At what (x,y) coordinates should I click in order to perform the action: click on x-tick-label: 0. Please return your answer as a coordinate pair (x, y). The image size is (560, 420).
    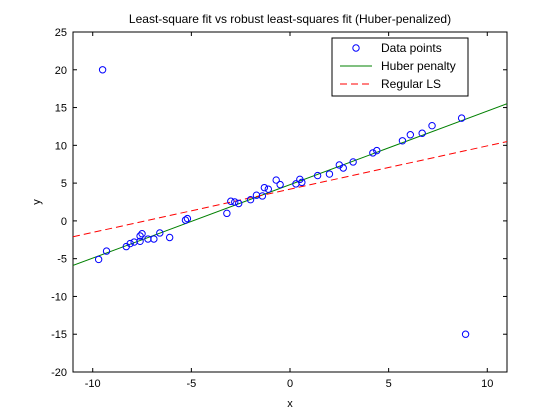
    Looking at the image, I should click on (290, 384).